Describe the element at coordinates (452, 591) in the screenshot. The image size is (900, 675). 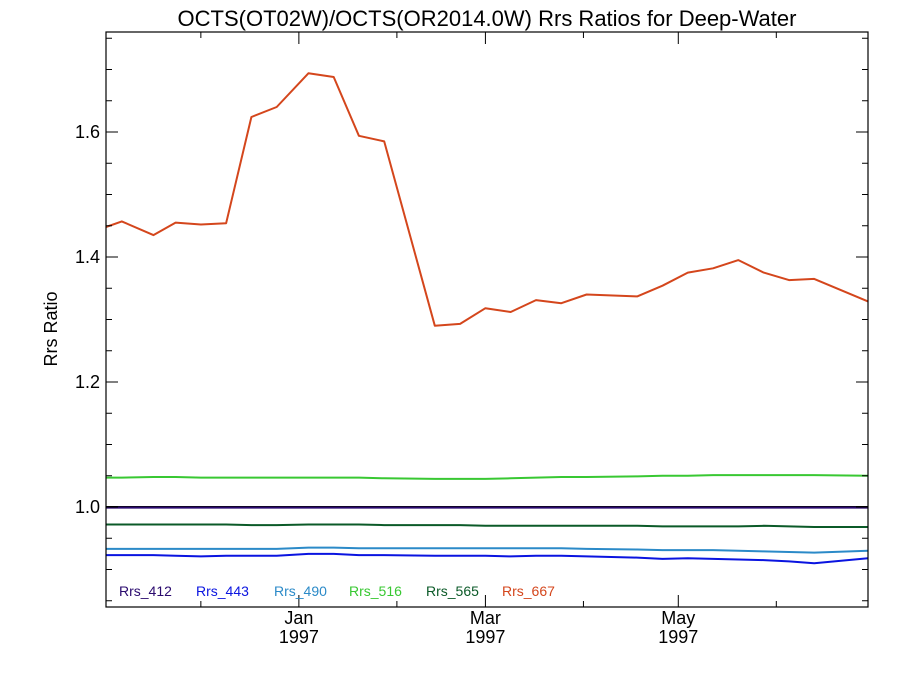
I see `legend-item-rrs-565: Rrs_565` at that location.